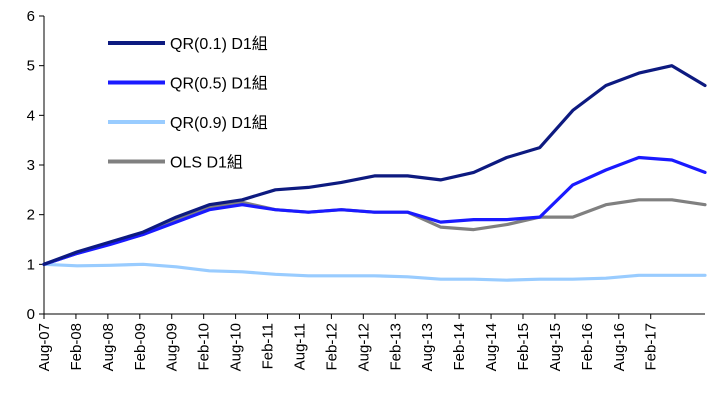 The height and width of the screenshot is (408, 717). What do you see at coordinates (219, 84) in the screenshot?
I see `legend-label: QR(0.5) D1組` at bounding box center [219, 84].